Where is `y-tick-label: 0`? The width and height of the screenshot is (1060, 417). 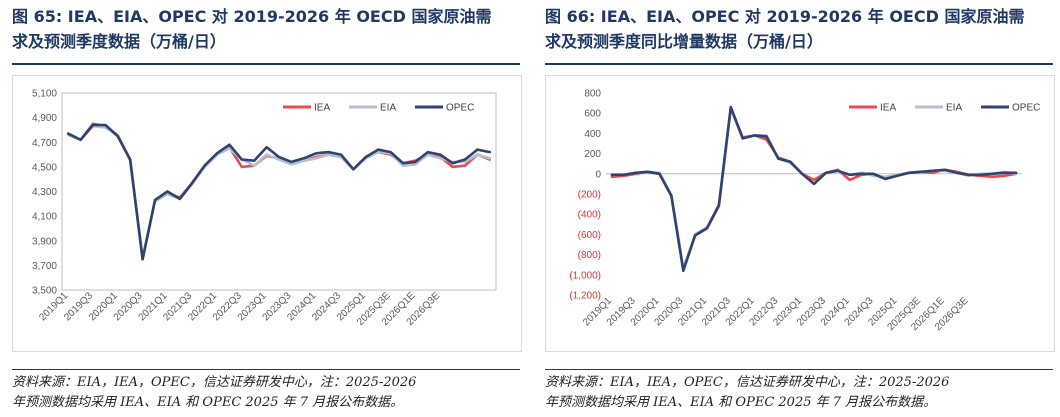 y-tick-label: 0 is located at coordinates (598, 174).